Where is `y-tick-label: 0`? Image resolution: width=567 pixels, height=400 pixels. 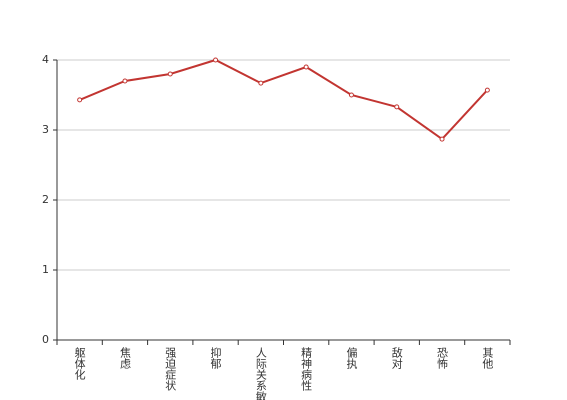 y-tick-label: 0 is located at coordinates (45, 339).